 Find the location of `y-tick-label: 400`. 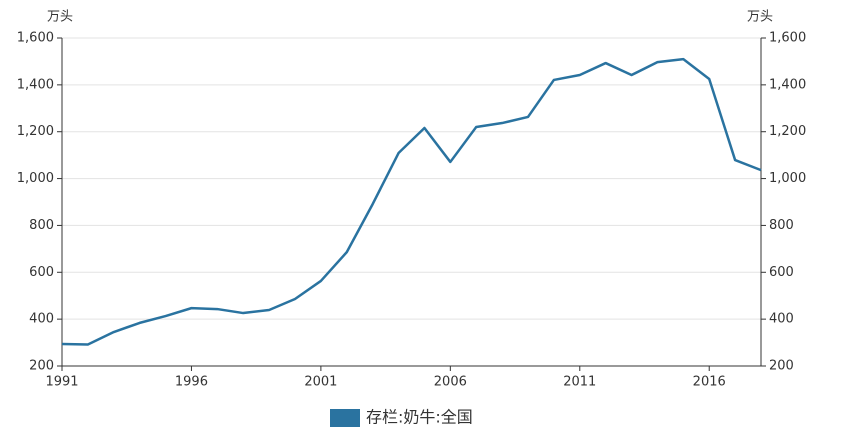

y-tick-label: 400 is located at coordinates (41, 319).